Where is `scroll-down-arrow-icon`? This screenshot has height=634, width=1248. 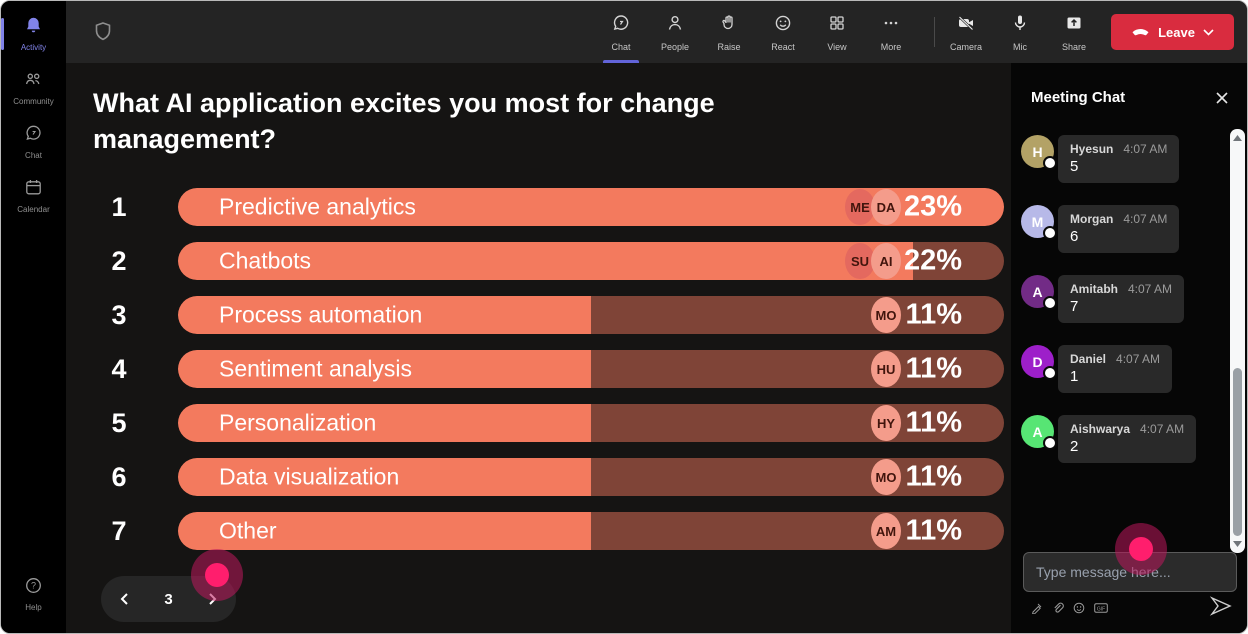 scroll-down-arrow-icon is located at coordinates (1237, 544).